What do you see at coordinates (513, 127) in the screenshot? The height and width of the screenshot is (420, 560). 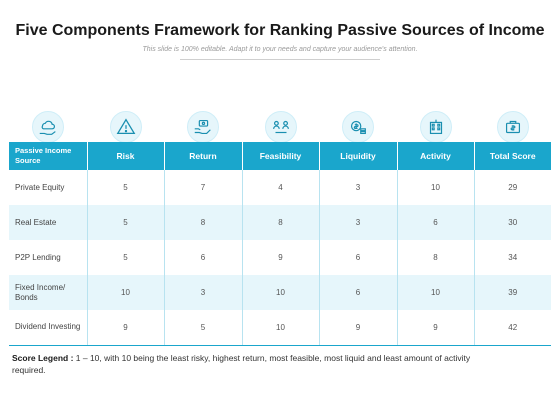 I see `money-briefcase-icon` at bounding box center [513, 127].